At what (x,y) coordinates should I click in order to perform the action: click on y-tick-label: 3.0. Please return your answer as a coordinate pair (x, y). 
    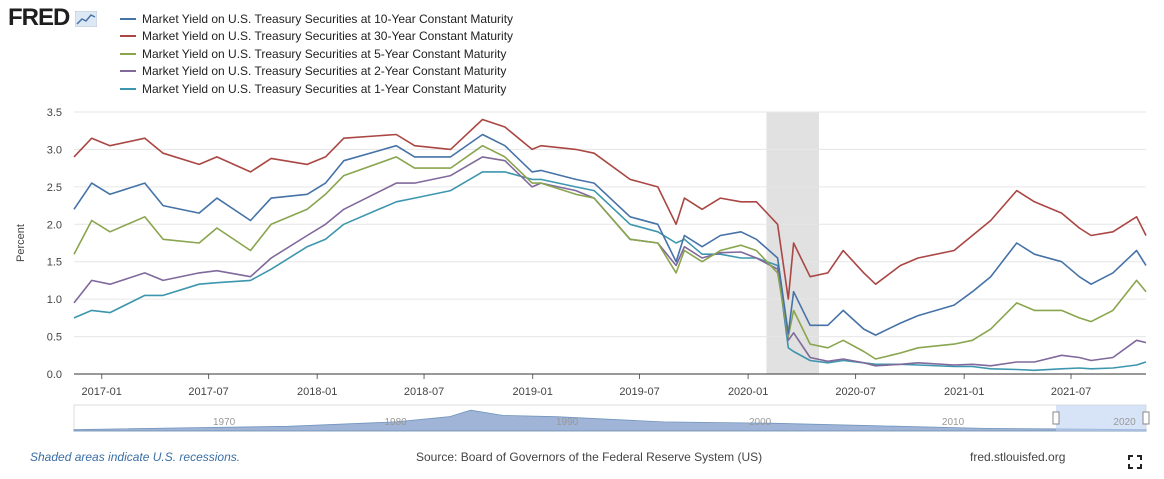
    Looking at the image, I should click on (54, 150).